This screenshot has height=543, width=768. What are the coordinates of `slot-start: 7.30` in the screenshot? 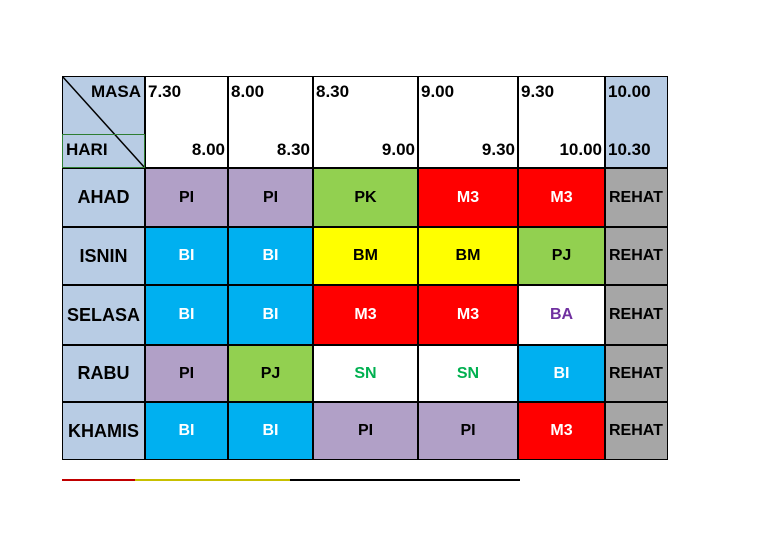 It's located at (165, 91).